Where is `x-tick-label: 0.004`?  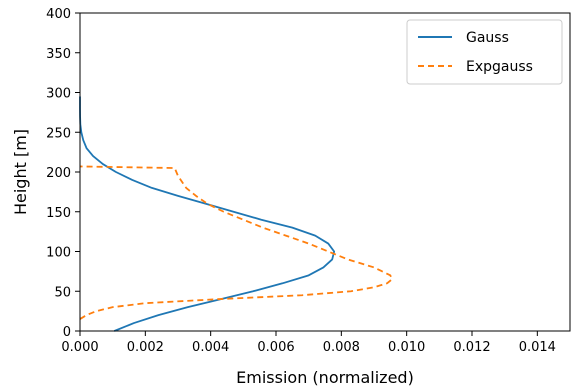 x-tick-label: 0.004 is located at coordinates (210, 347).